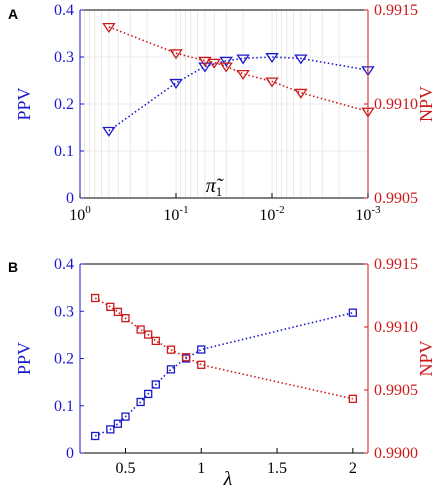 The height and width of the screenshot is (489, 448). Describe the element at coordinates (80, 214) in the screenshot. I see `x-tick-label: 10⁰` at that location.